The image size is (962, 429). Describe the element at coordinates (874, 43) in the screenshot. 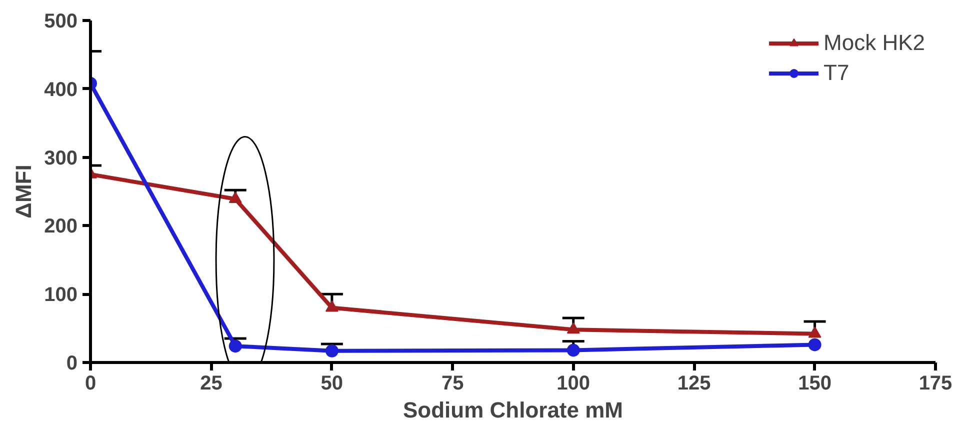

I see `legend-label: Mock HK2` at that location.